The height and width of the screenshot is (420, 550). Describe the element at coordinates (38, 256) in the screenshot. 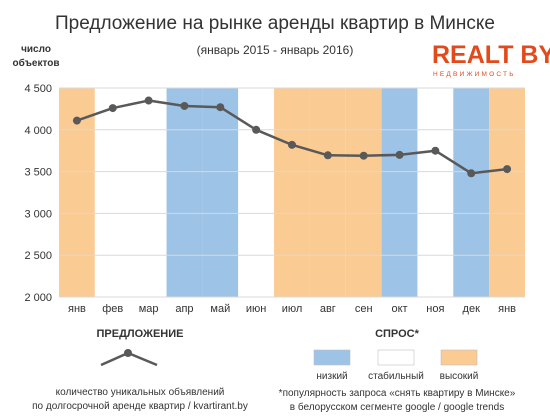

I see `y-tick-label: 2 500` at that location.